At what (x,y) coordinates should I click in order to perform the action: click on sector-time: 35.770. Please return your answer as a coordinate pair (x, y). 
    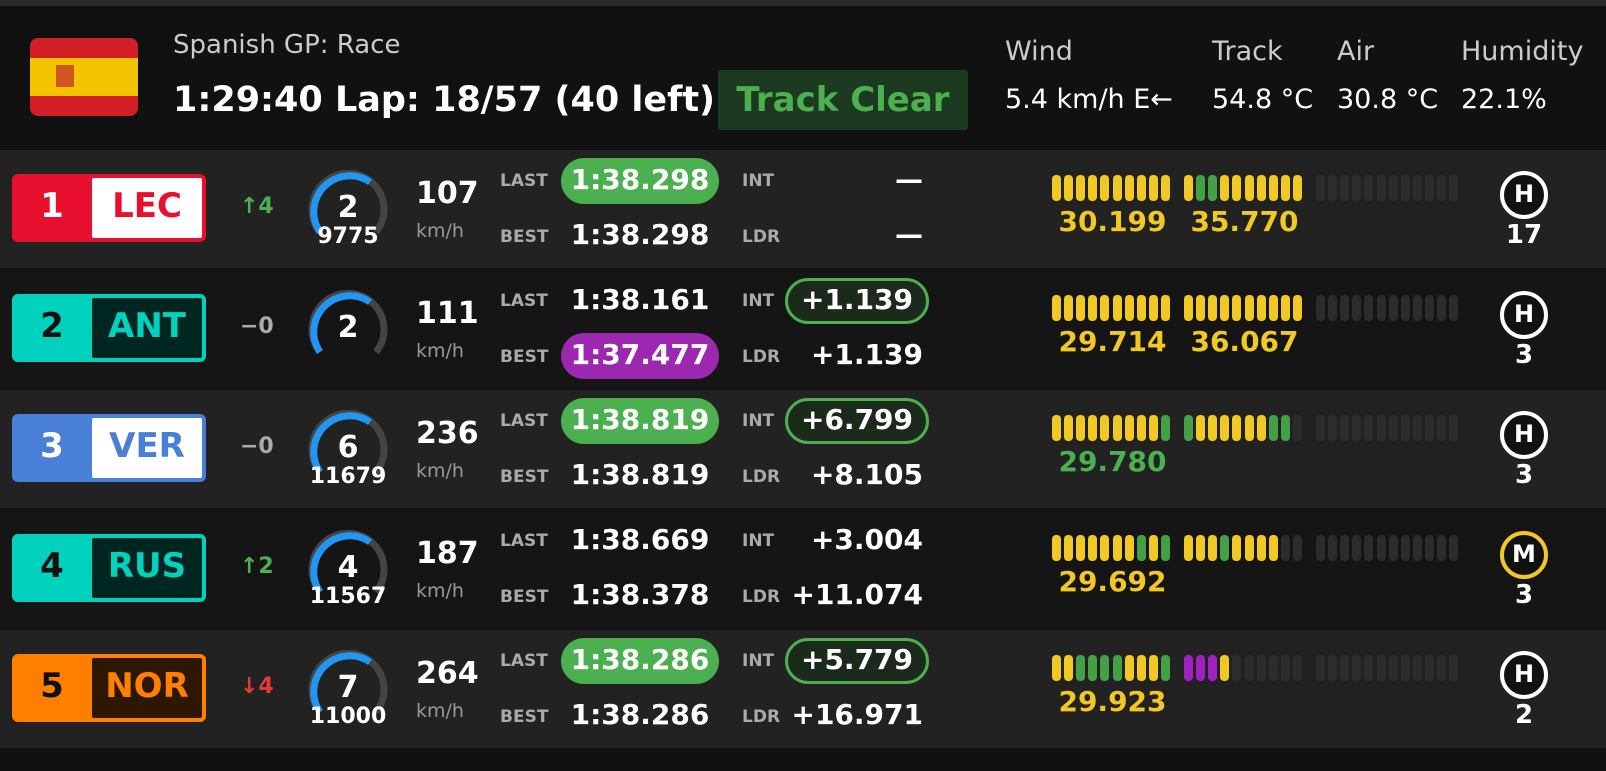
    Looking at the image, I should click on (1244, 221).